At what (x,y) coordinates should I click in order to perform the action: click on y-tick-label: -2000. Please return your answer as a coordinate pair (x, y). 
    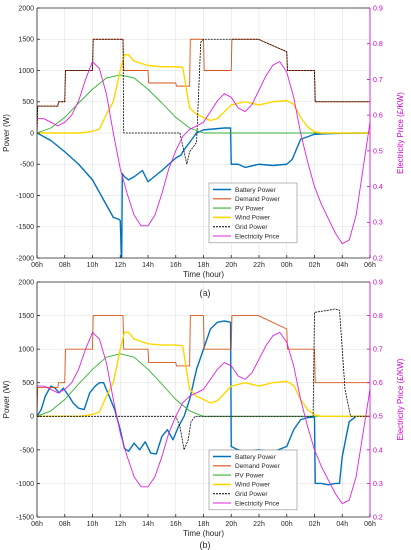
    Looking at the image, I should click on (25, 258).